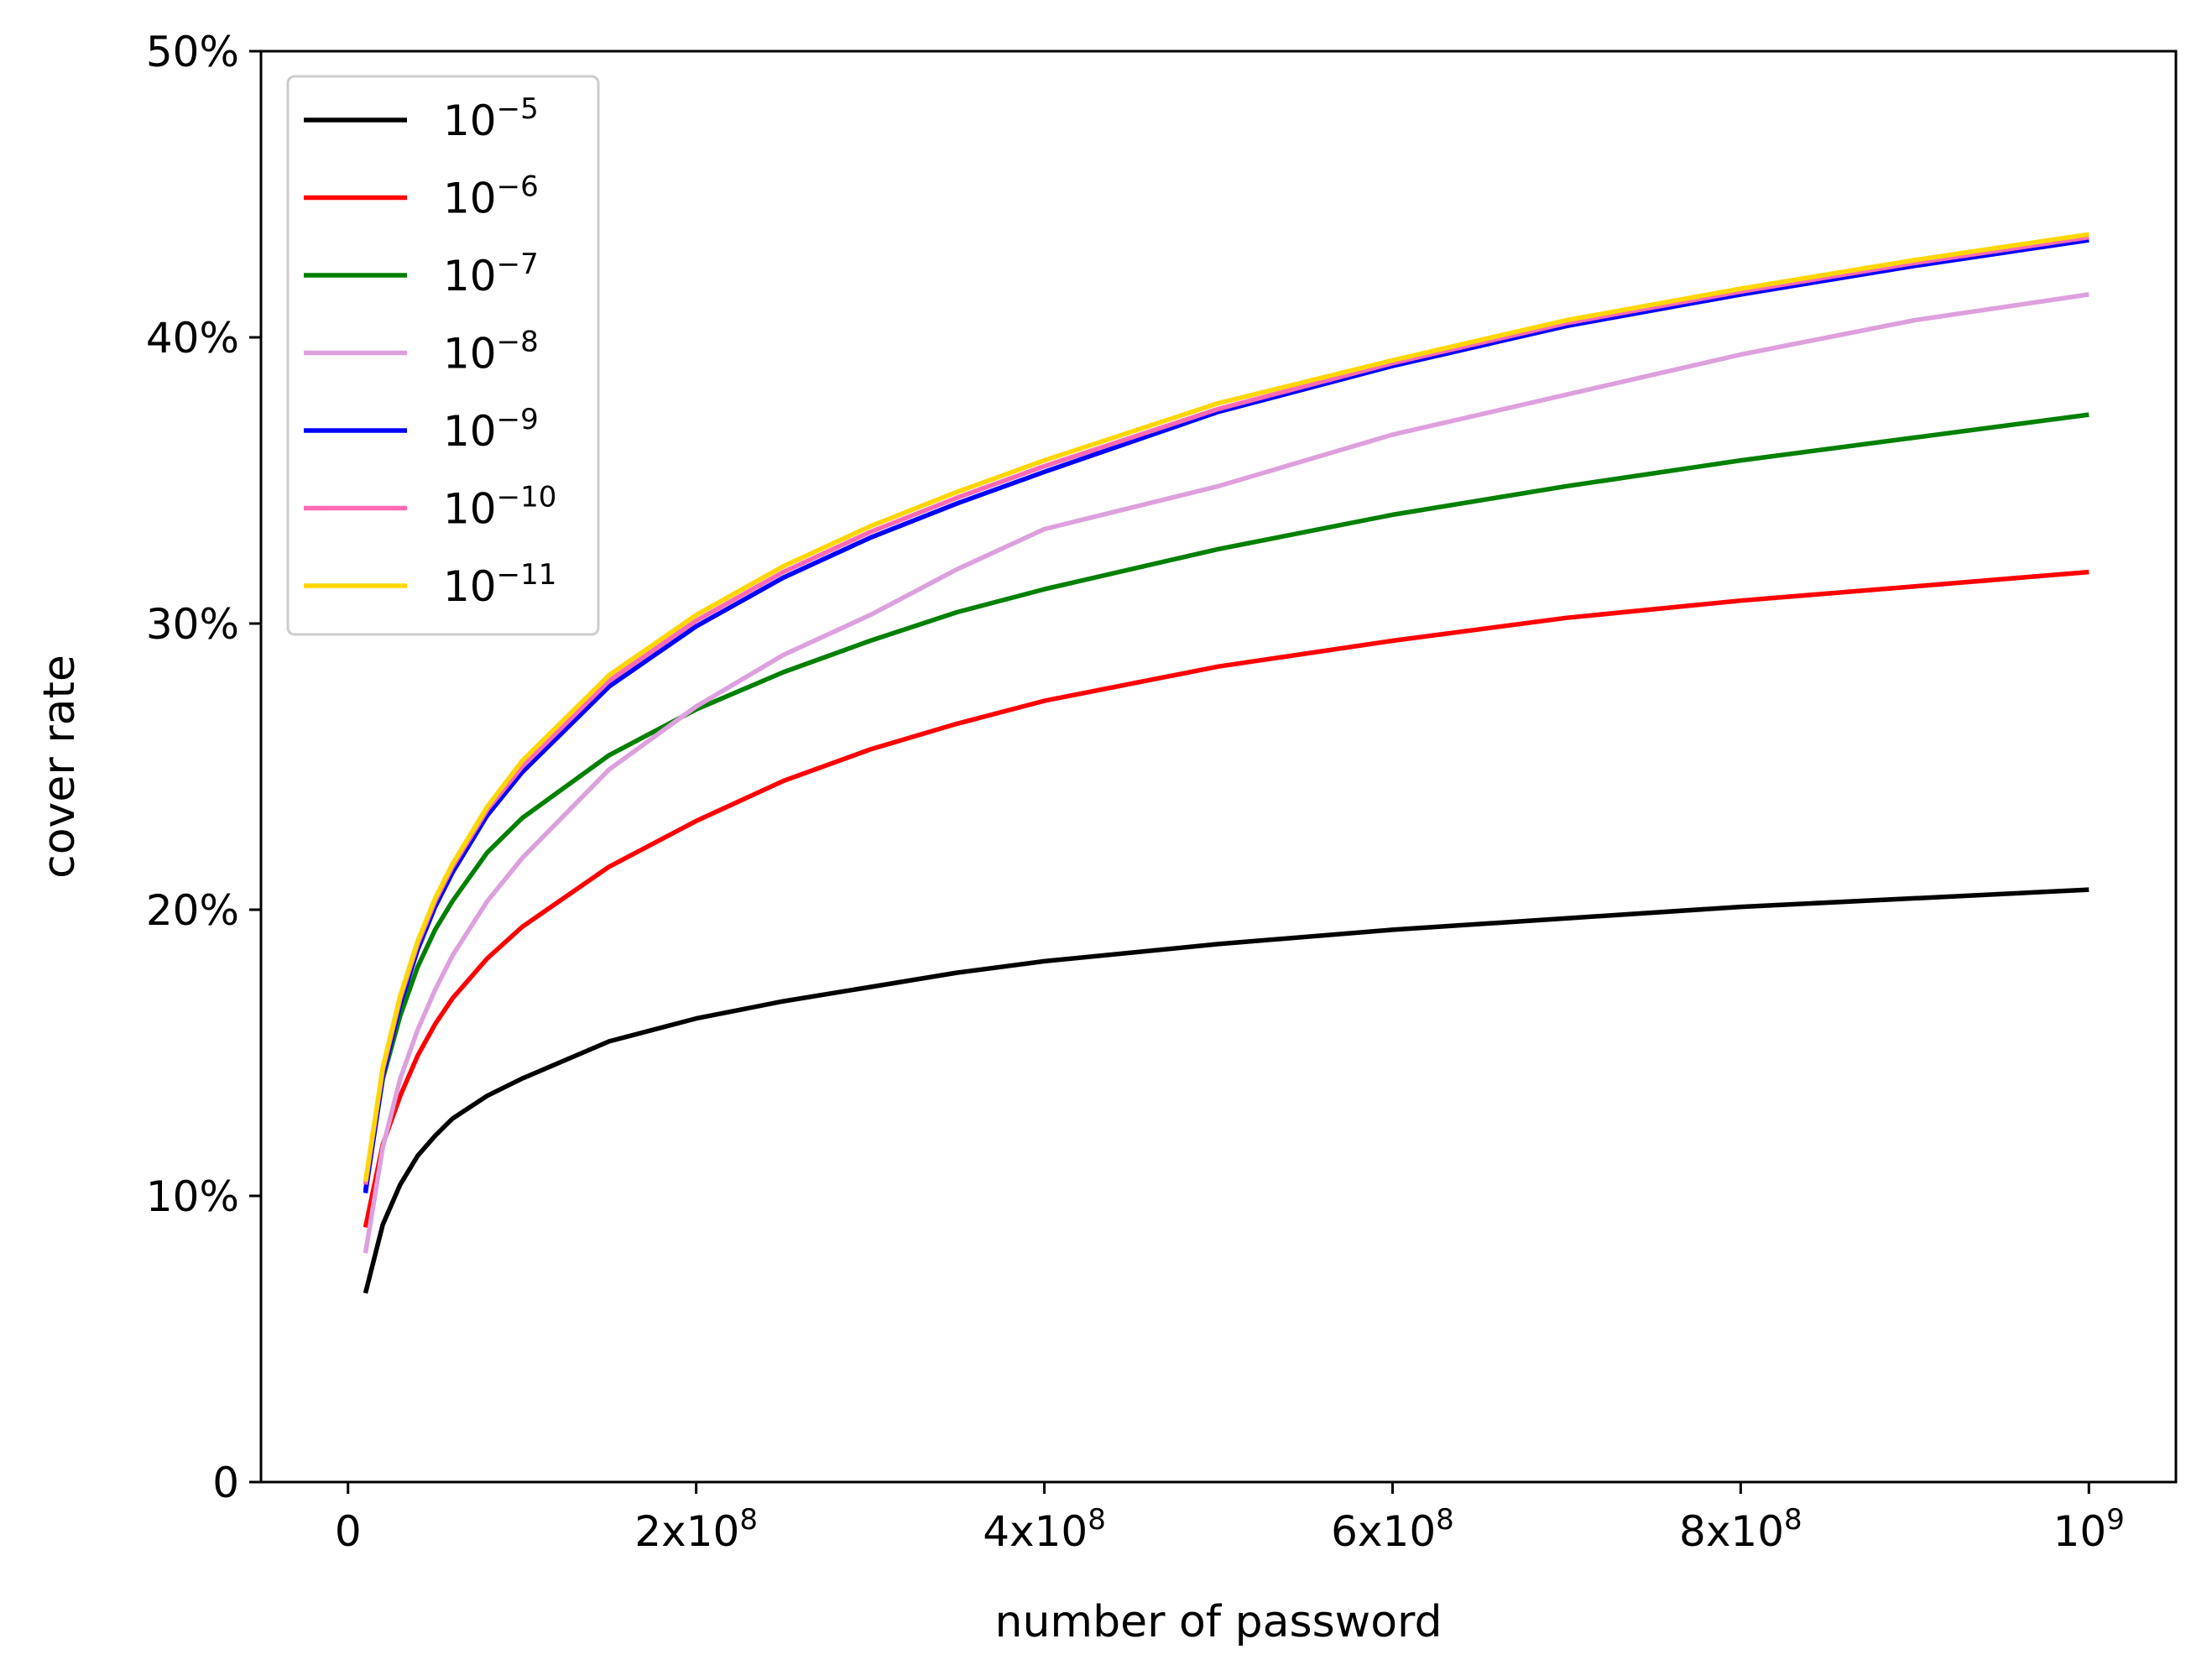 Image resolution: width=2212 pixels, height=1665 pixels. I want to click on legend-label-1: 10−6, so click(491, 196).